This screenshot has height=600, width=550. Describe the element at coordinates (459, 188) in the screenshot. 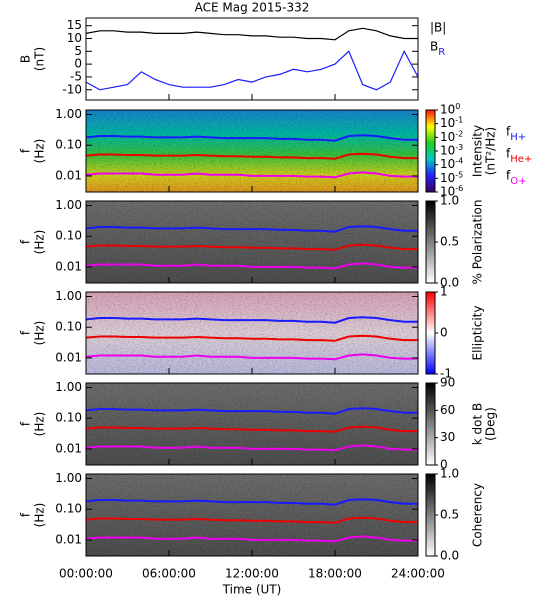

I see `colorbar-tick-exponent: -6` at that location.